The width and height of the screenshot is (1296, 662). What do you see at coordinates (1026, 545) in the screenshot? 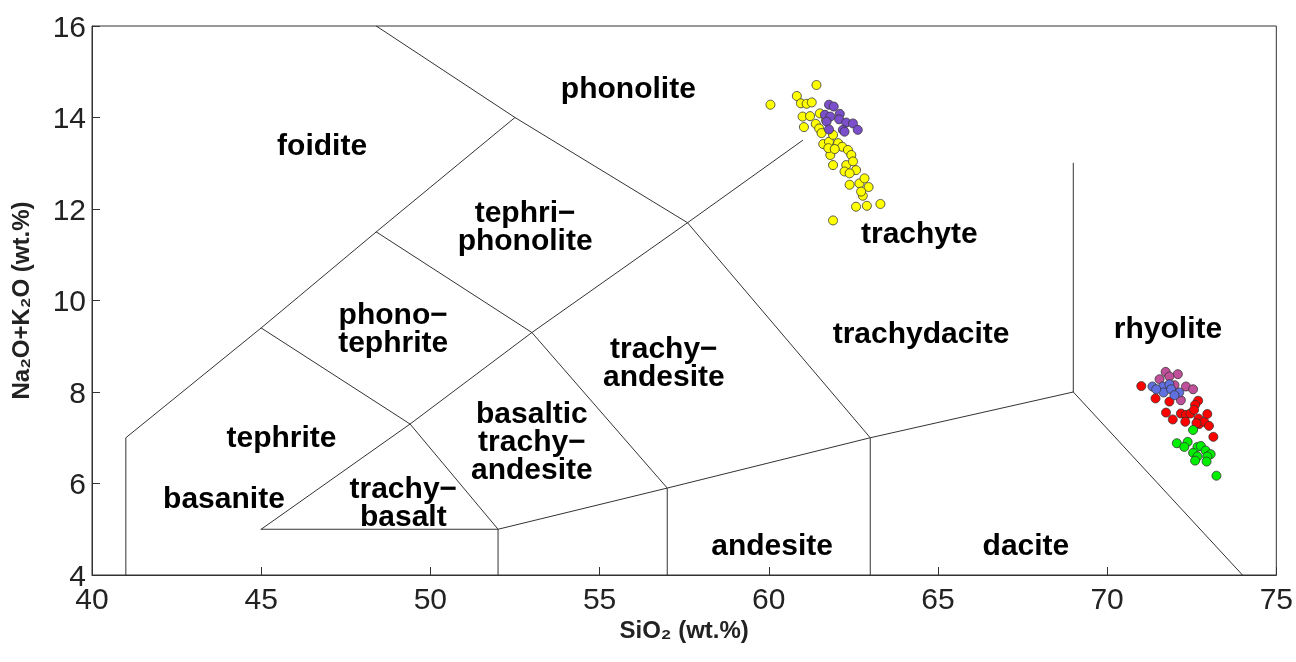
I see `annotation: dacite` at bounding box center [1026, 545].